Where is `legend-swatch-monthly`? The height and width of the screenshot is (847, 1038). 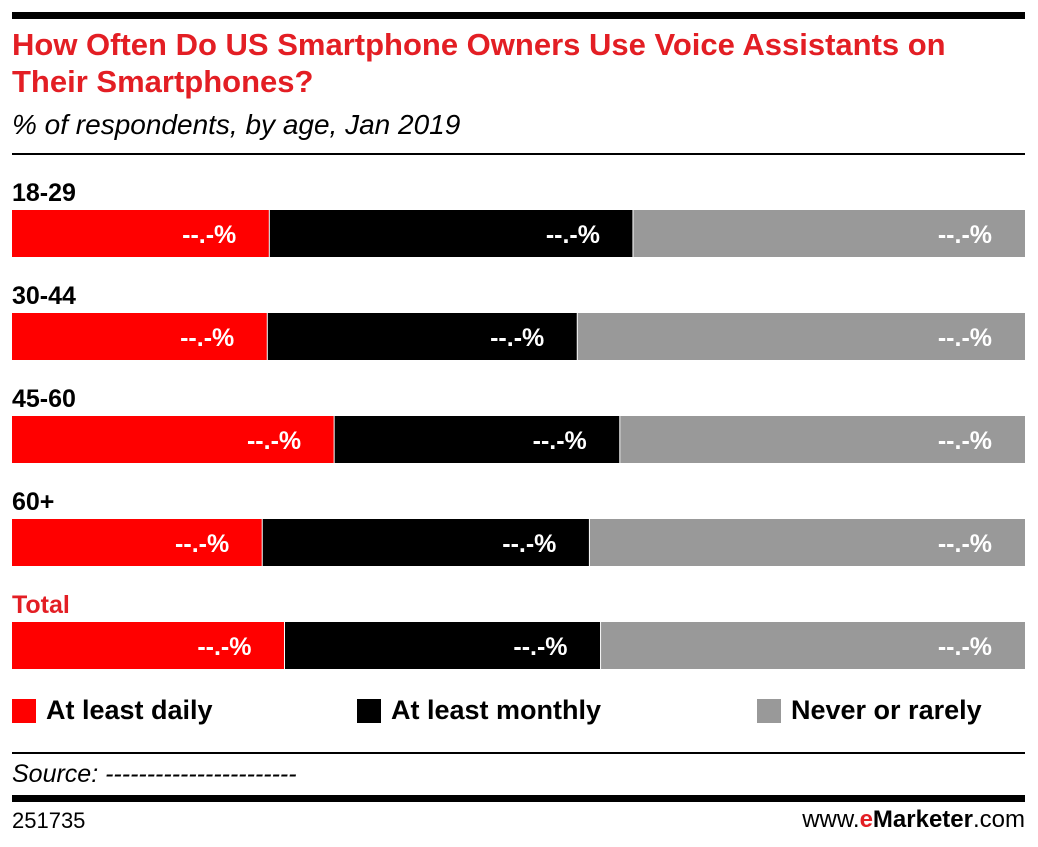 legend-swatch-monthly is located at coordinates (369, 710).